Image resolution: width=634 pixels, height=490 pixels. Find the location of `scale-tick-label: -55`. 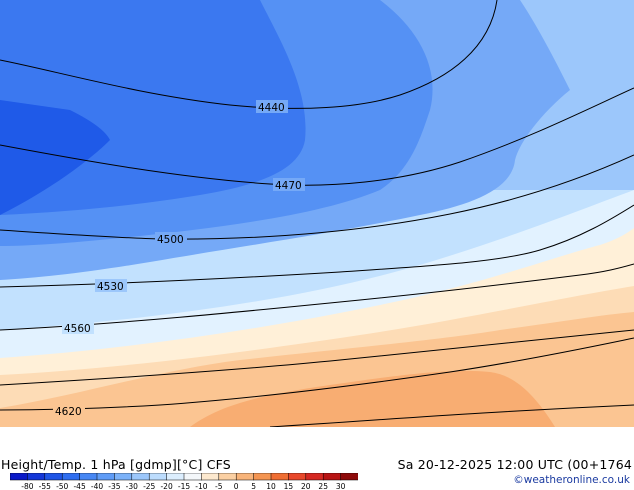

scale-tick-label: -55 is located at coordinates (45, 486).